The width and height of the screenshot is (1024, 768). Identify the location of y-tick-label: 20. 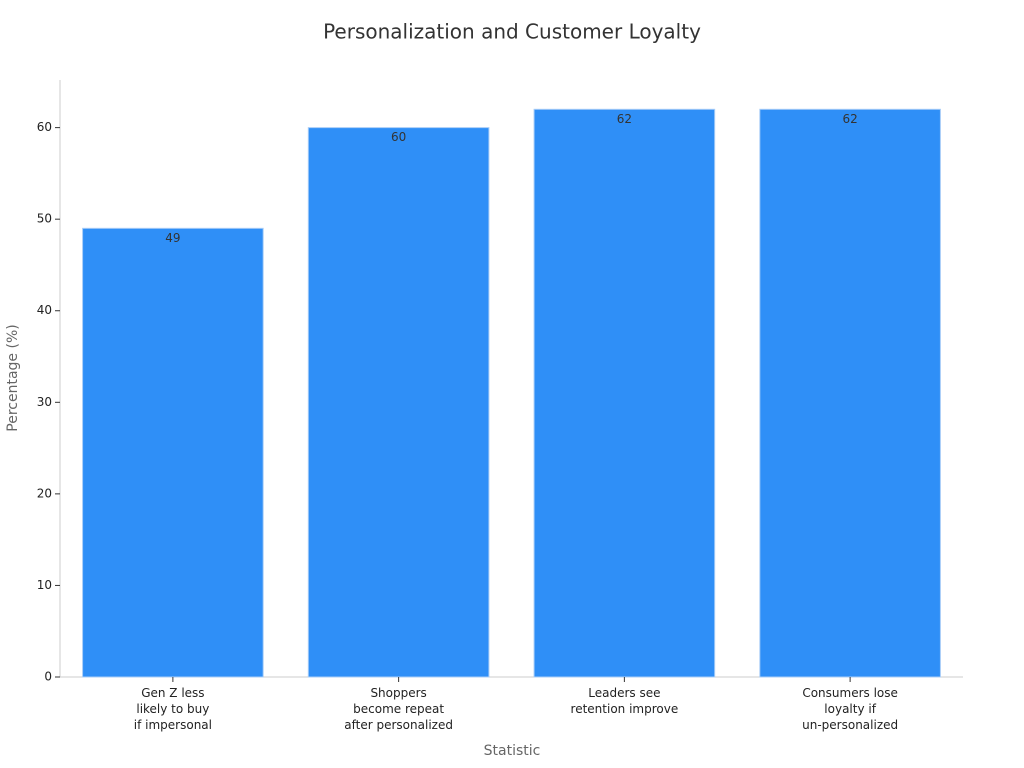
(44, 493).